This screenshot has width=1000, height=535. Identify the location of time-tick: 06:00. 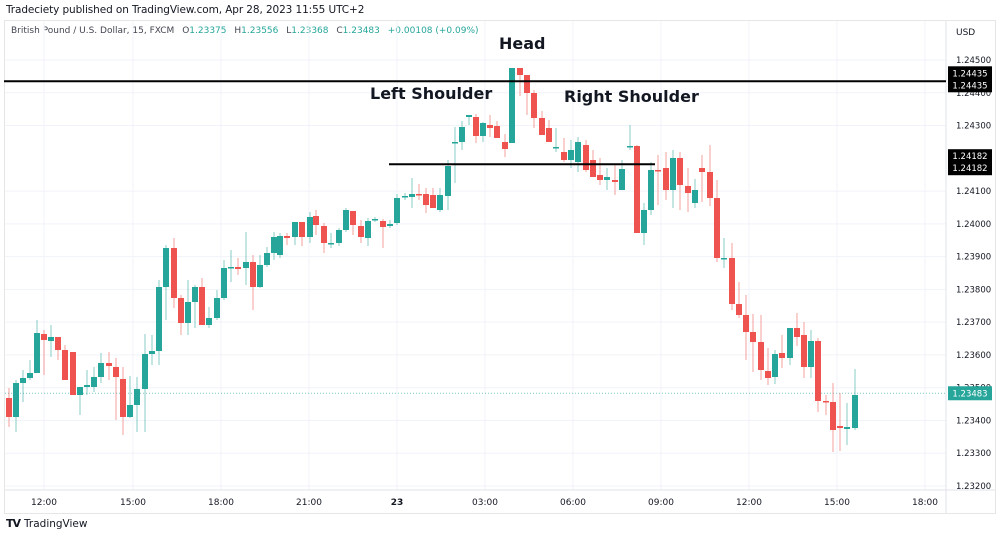
(573, 503).